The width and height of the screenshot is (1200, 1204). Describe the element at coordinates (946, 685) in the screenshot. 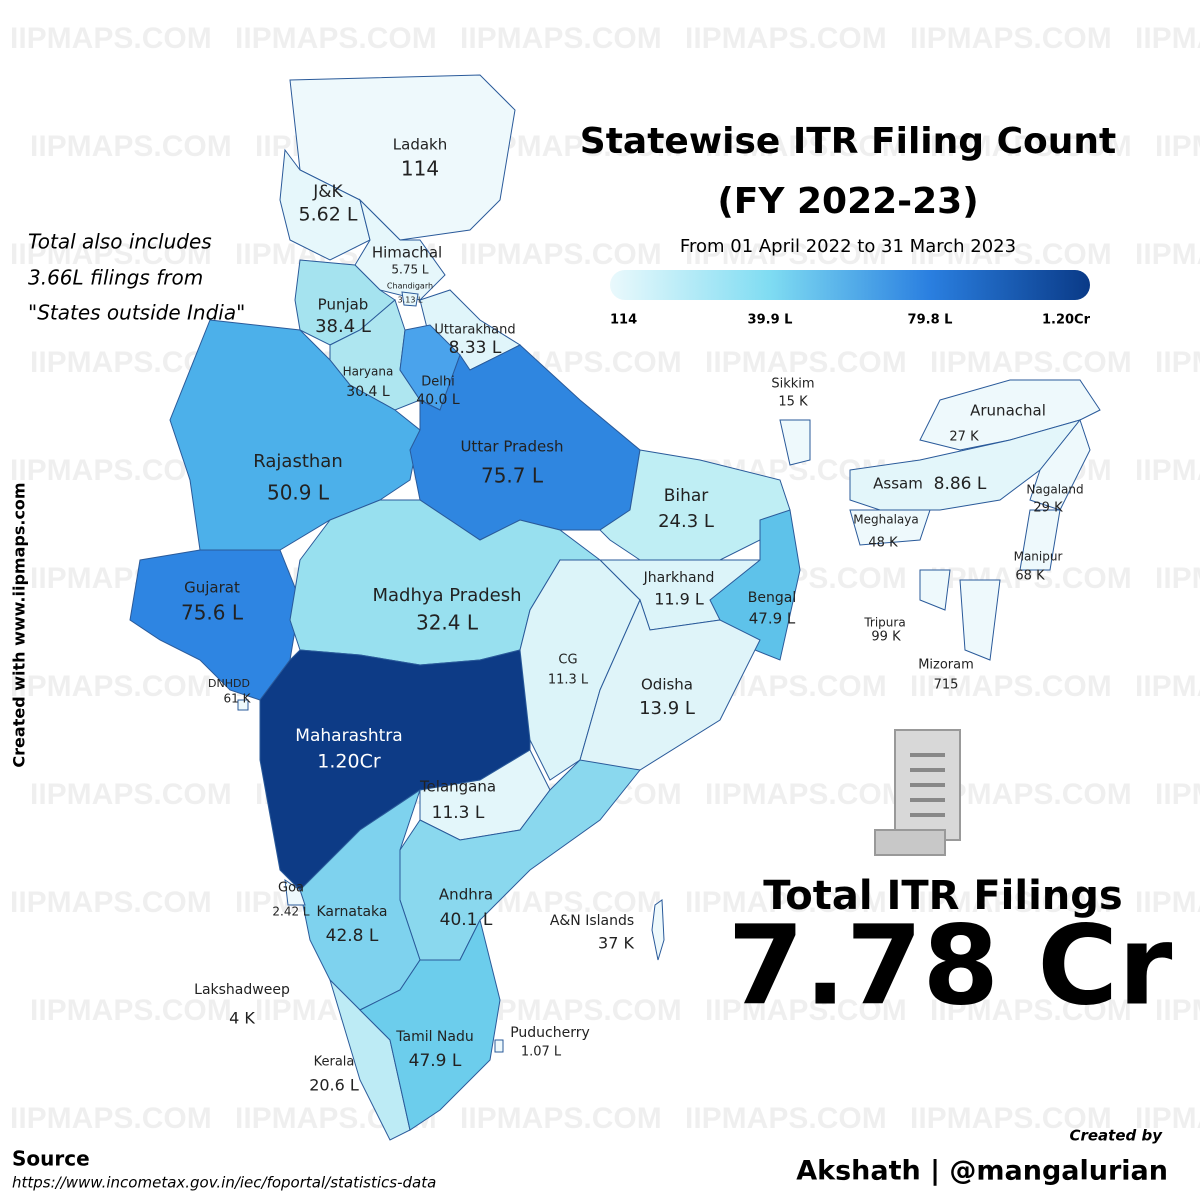

I see `state-value: 715` at that location.